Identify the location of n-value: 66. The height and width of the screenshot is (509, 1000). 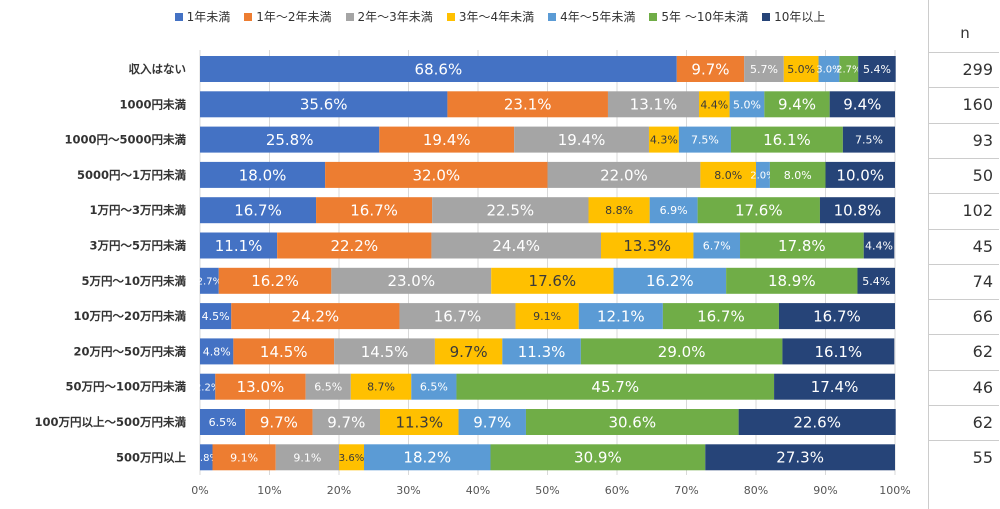
(964, 316).